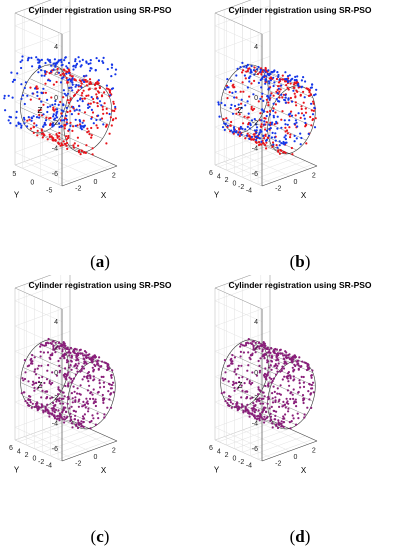 Image resolution: width=400 pixels, height=550 pixels. What do you see at coordinates (235, 458) in the screenshot?
I see `y-tick-label: 0` at bounding box center [235, 458].